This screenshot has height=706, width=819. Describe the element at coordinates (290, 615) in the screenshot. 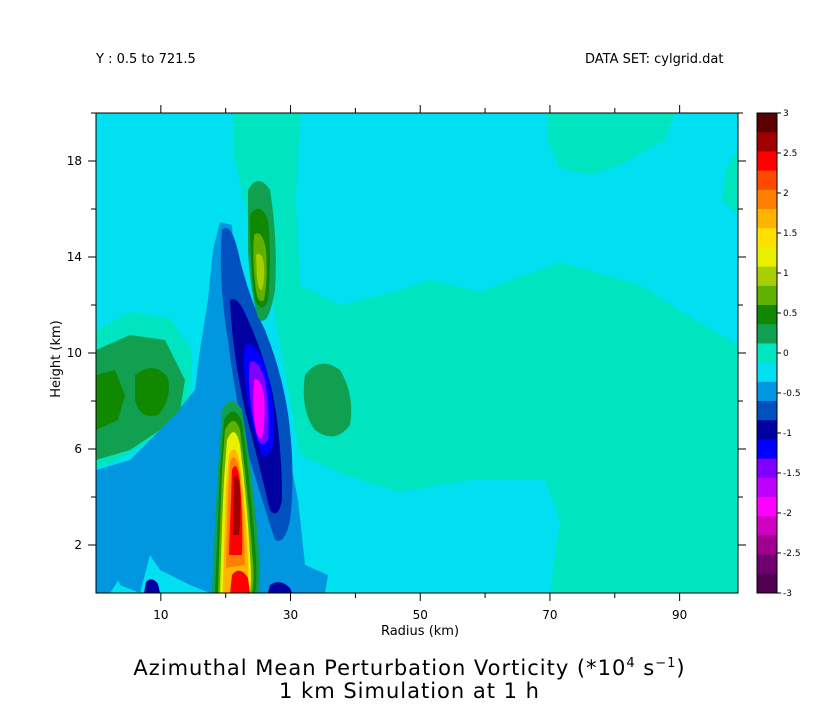

I see `x-tick-label: 30` at that location.